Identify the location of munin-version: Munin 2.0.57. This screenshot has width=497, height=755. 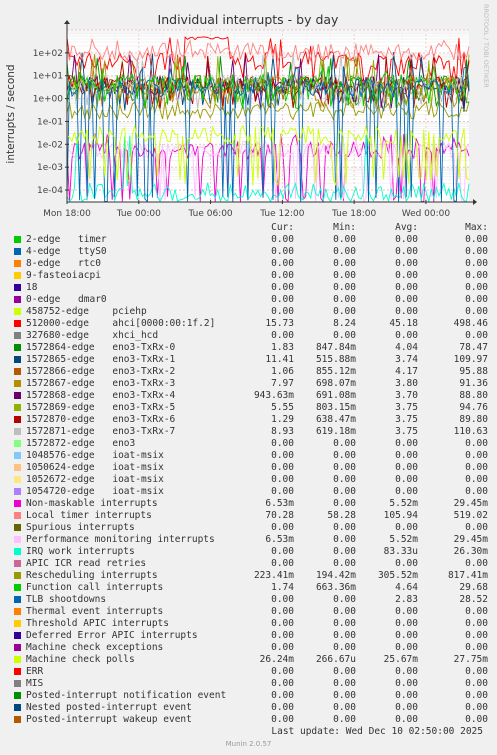
(248, 744).